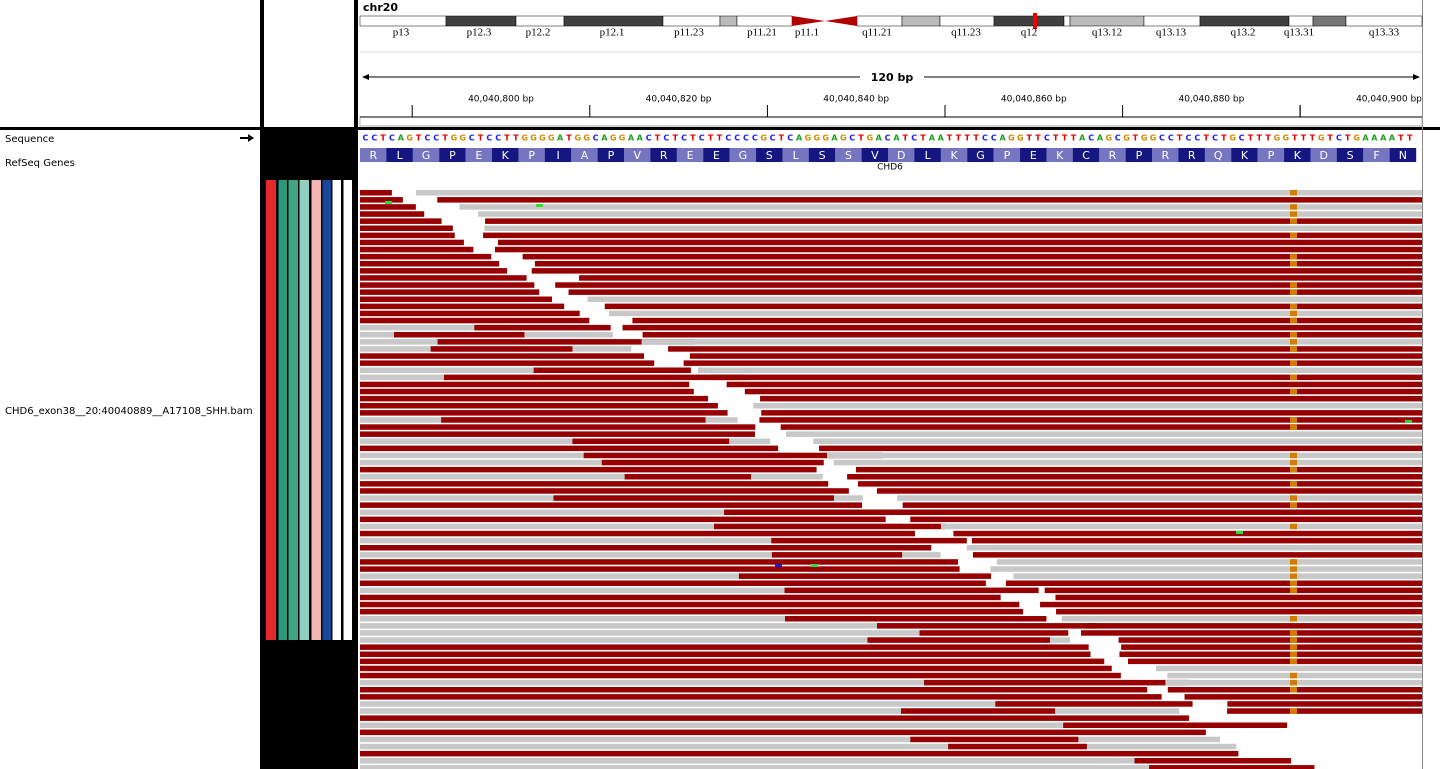 The height and width of the screenshot is (769, 1440). I want to click on amino-acid: S, so click(769, 155).